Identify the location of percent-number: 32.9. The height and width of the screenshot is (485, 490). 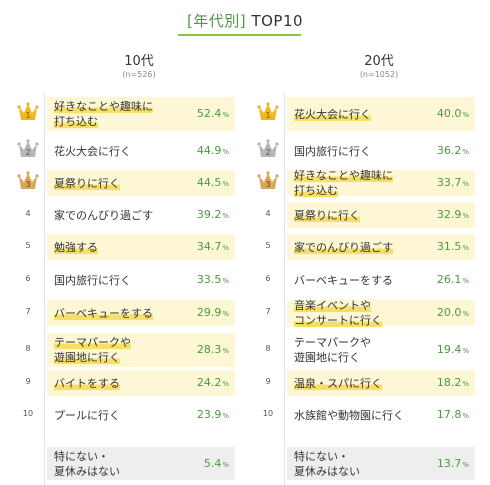
(449, 214).